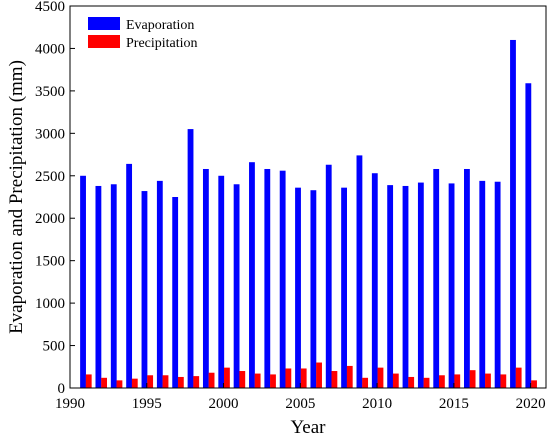 Image resolution: width=547 pixels, height=438 pixels. Describe the element at coordinates (224, 404) in the screenshot. I see `x-tick-label-2000: 2000` at that location.